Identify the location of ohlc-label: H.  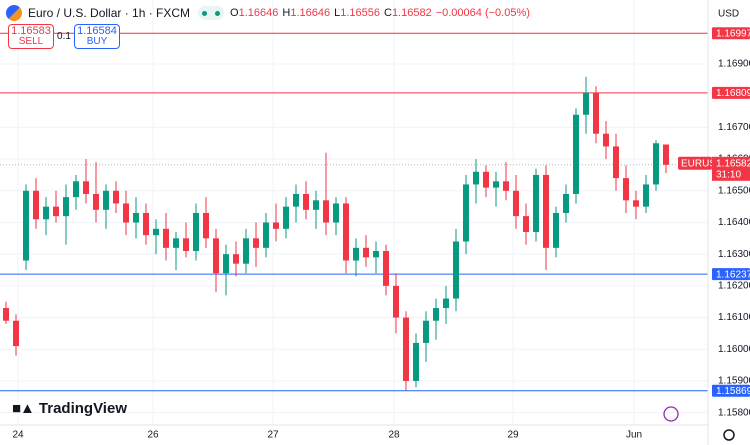
(286, 13).